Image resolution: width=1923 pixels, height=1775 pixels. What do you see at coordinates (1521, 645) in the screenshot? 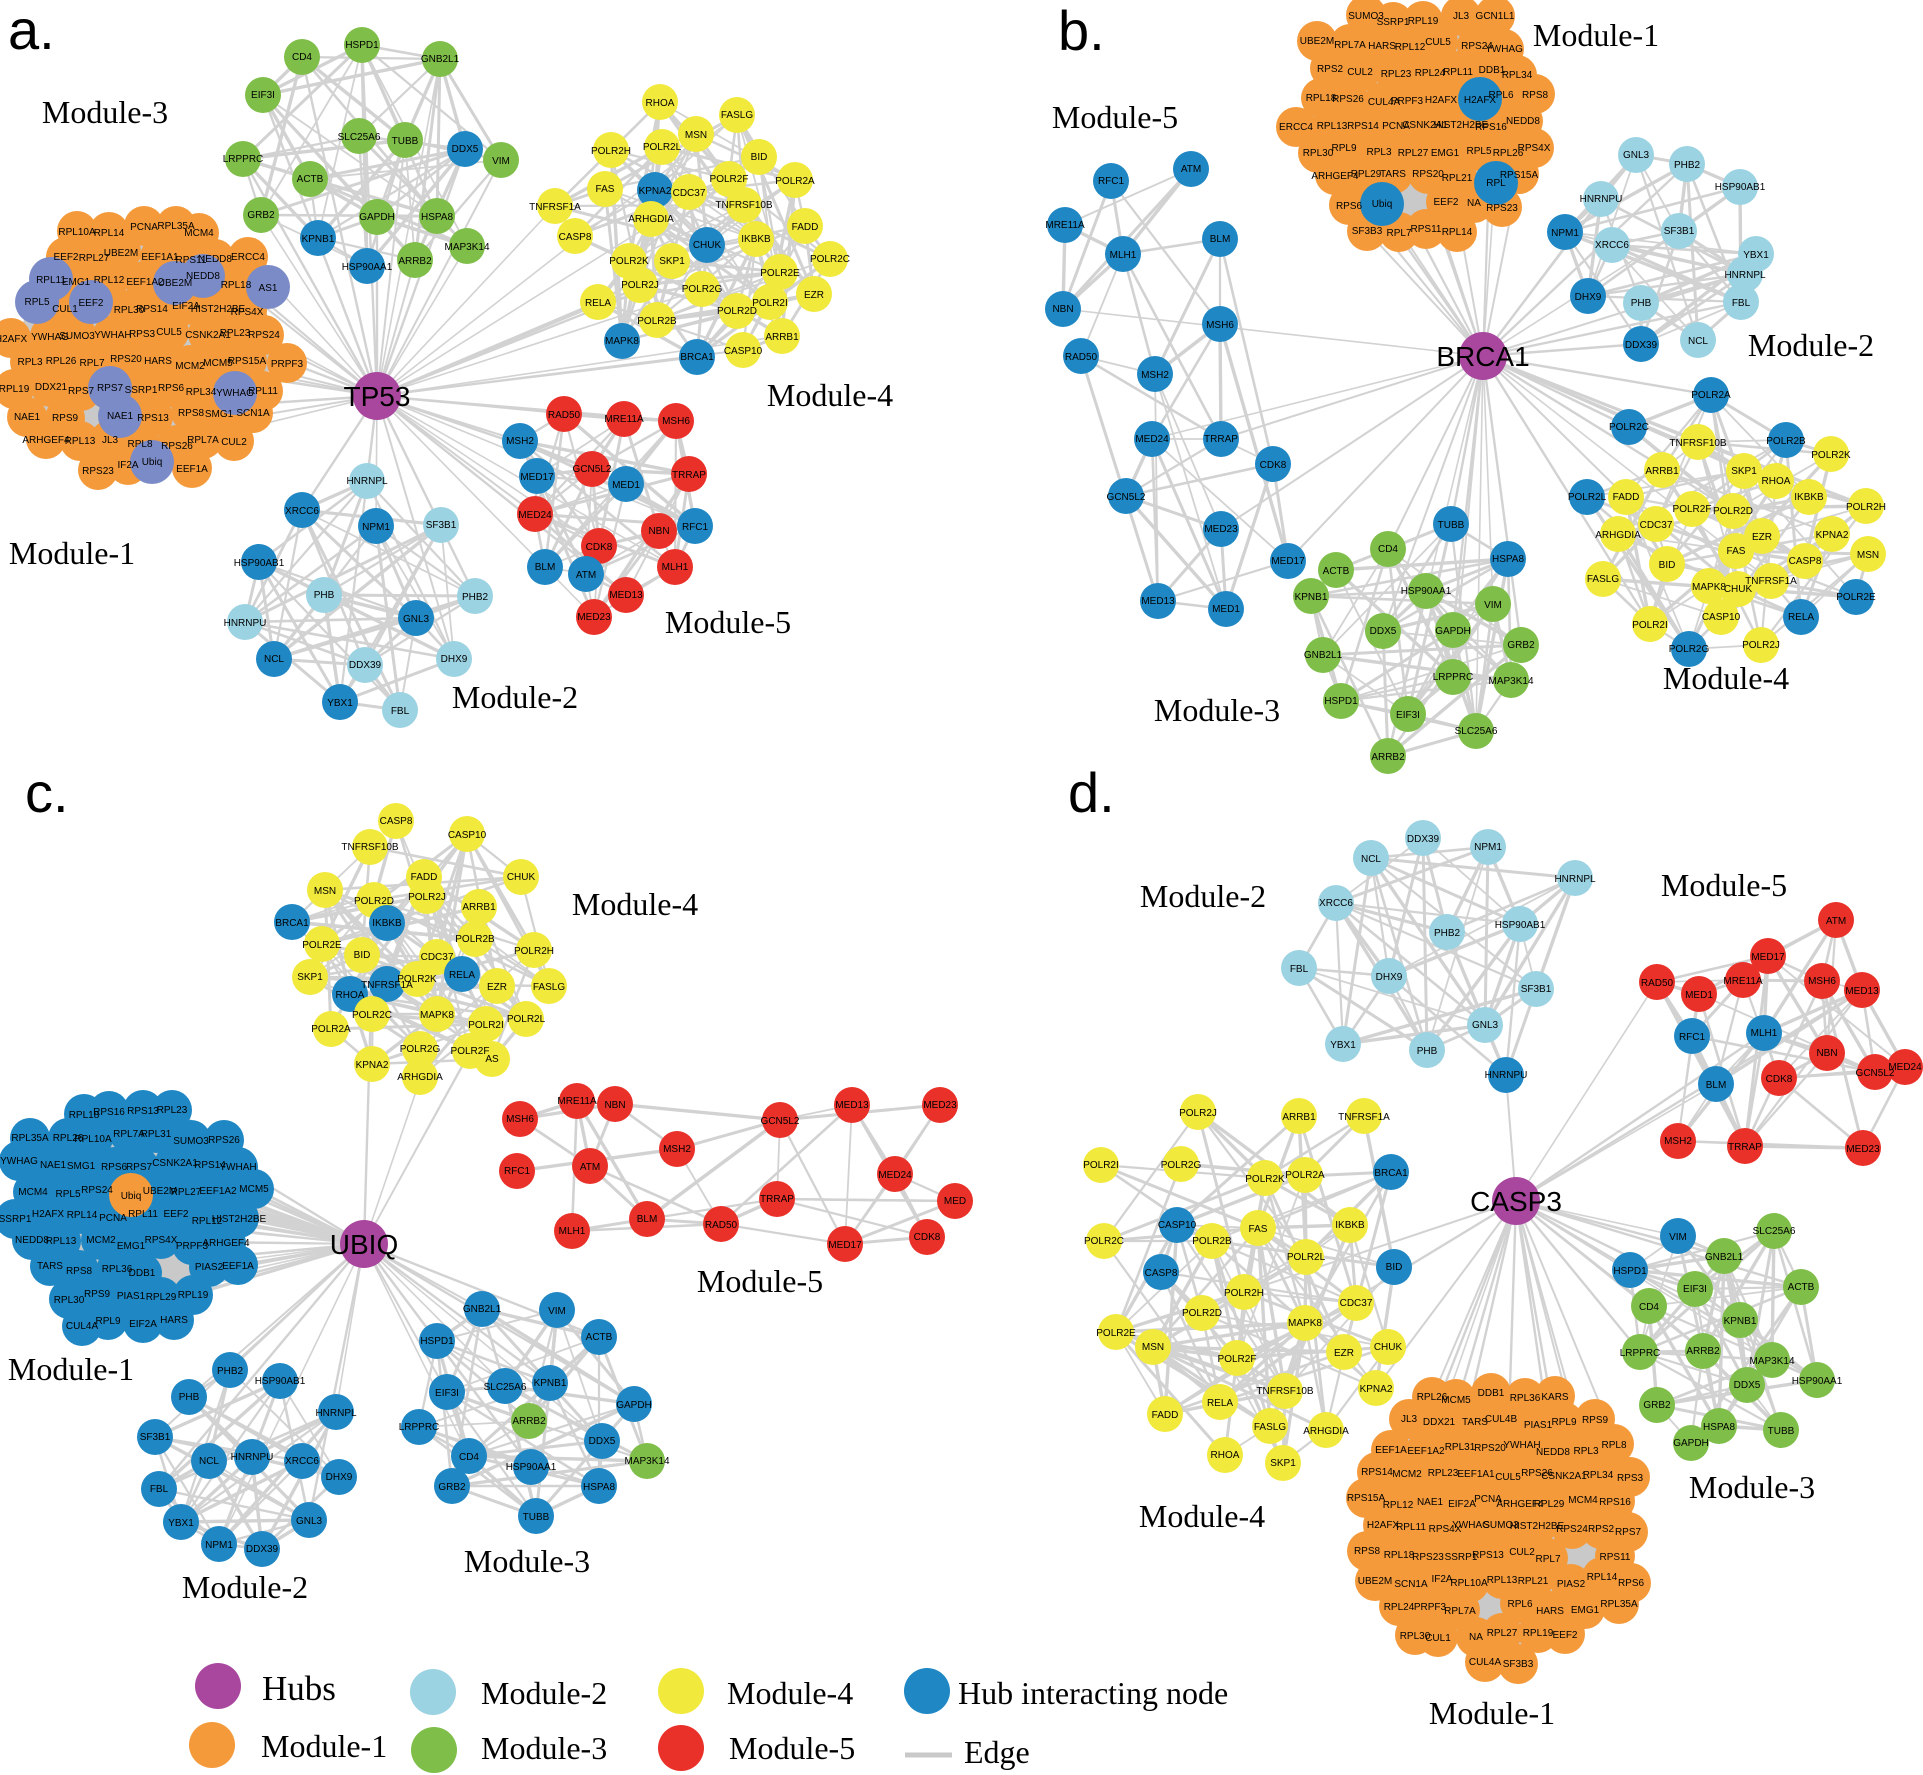
I see `svg-text: GRB2` at bounding box center [1521, 645].